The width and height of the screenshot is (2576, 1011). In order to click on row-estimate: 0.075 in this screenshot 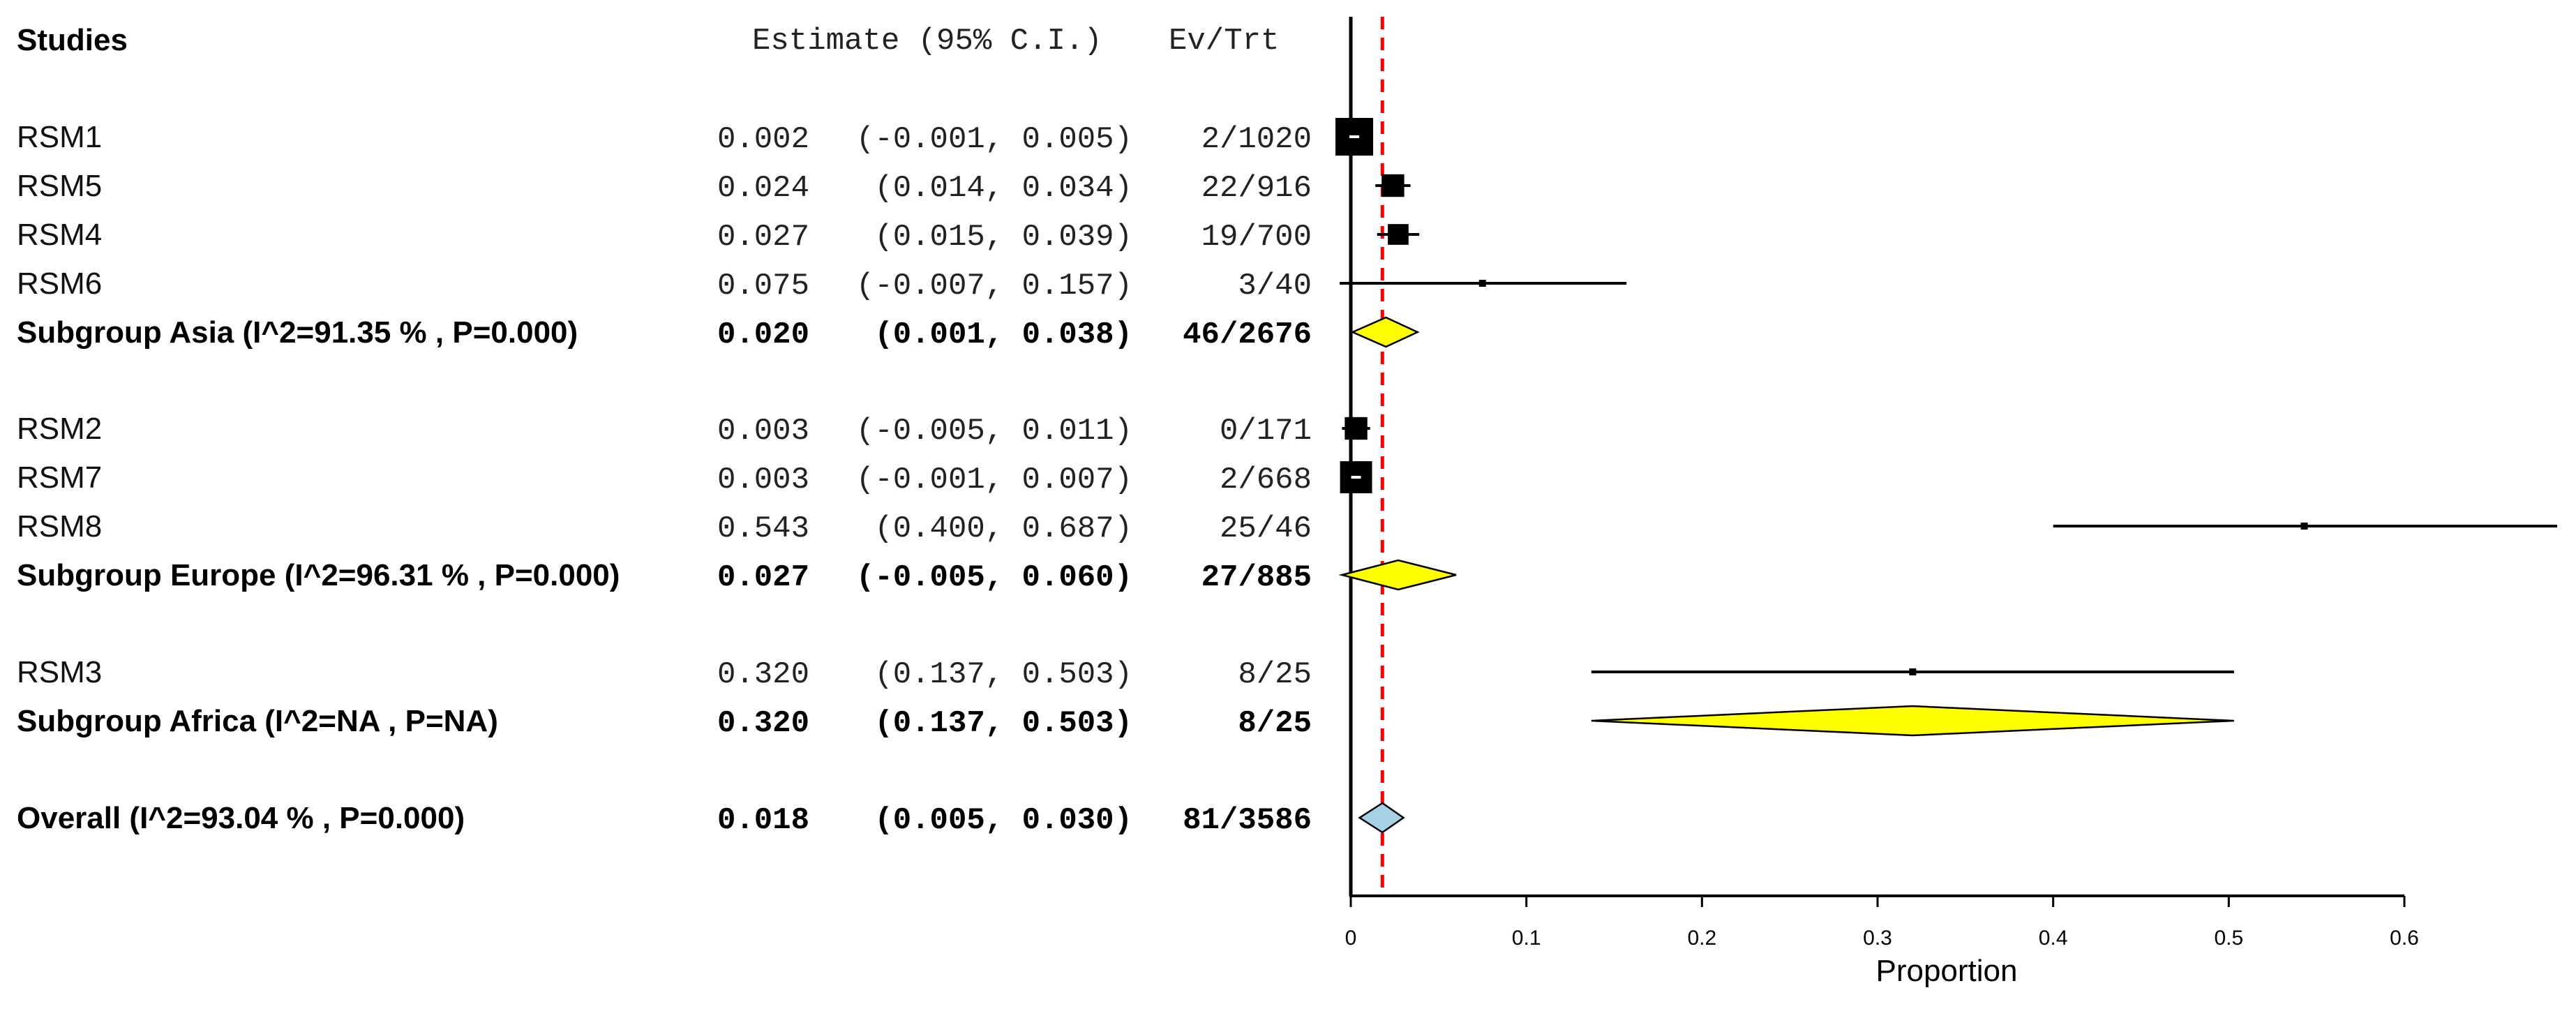, I will do `click(763, 287)`.